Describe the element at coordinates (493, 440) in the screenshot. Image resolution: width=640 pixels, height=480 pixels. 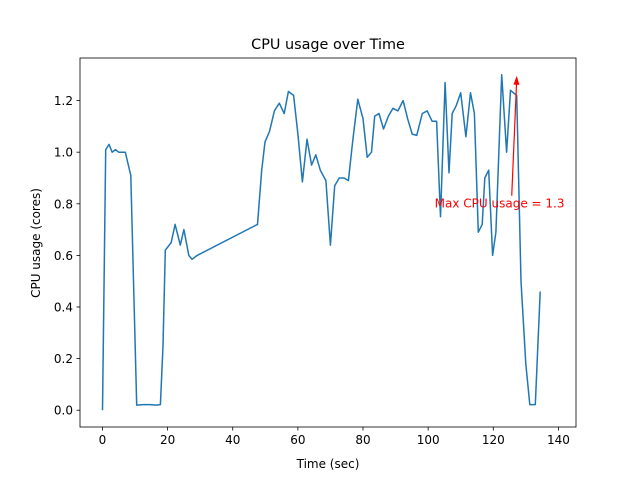
I see `x-tick-label: 120` at that location.